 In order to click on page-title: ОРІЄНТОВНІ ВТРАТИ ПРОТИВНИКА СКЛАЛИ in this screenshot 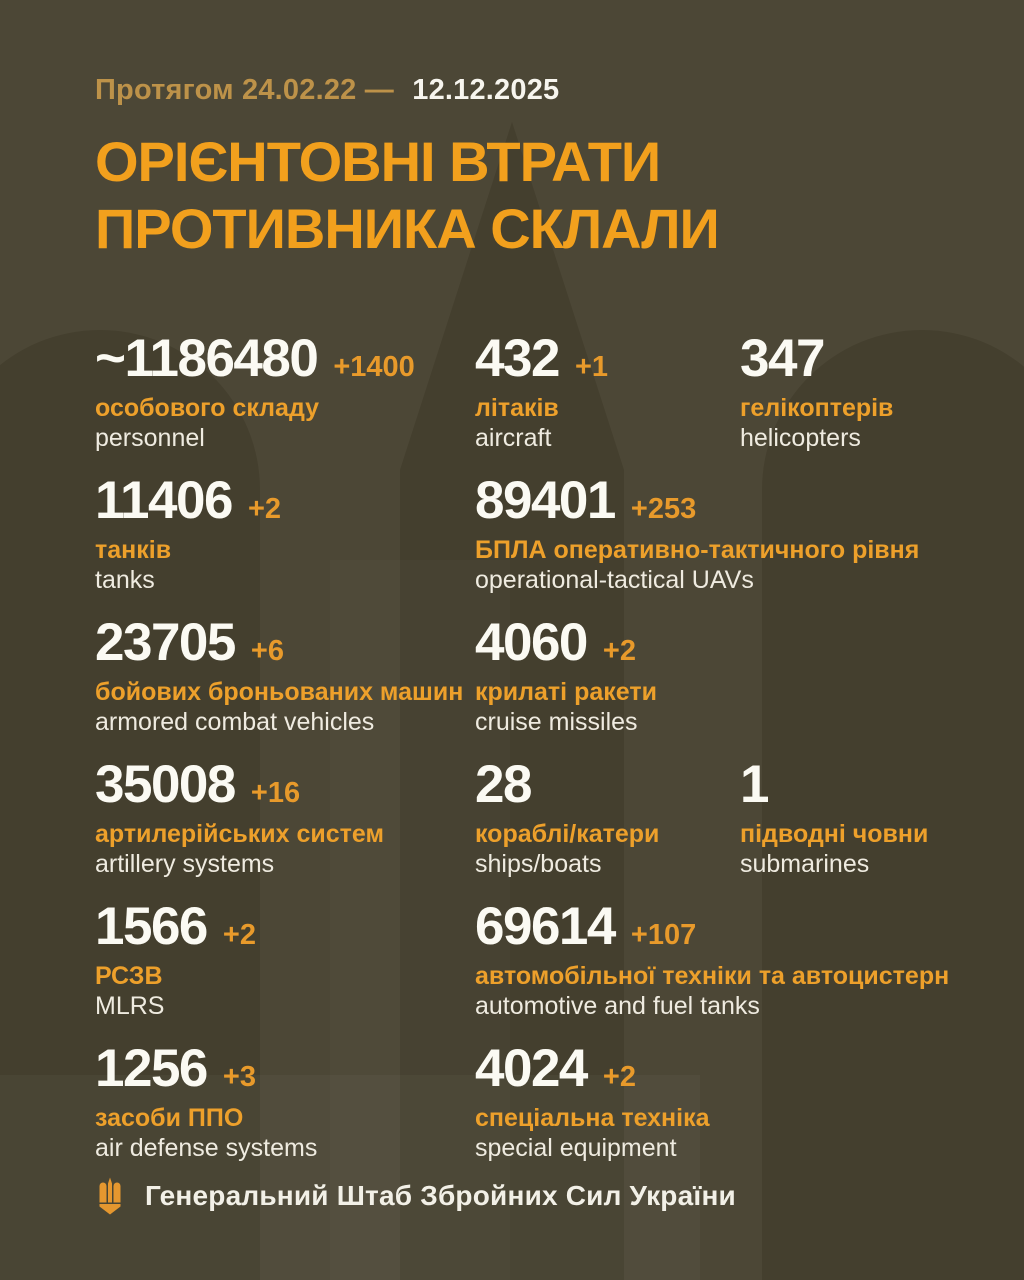, I will do `click(407, 195)`.